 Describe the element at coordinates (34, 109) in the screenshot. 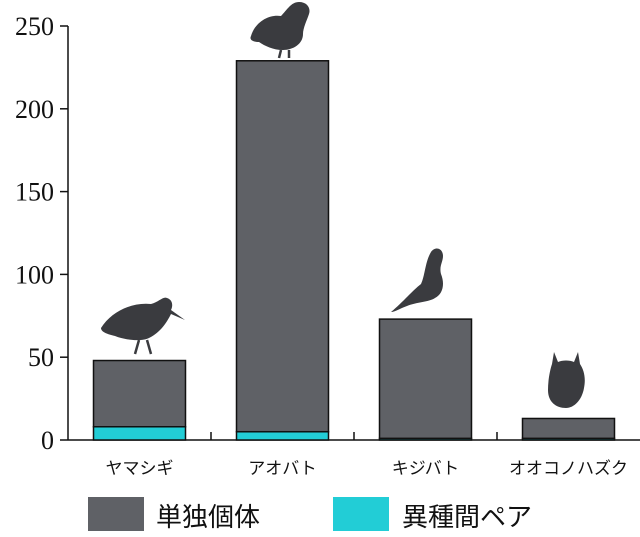

I see `y-tick-label: 200` at that location.